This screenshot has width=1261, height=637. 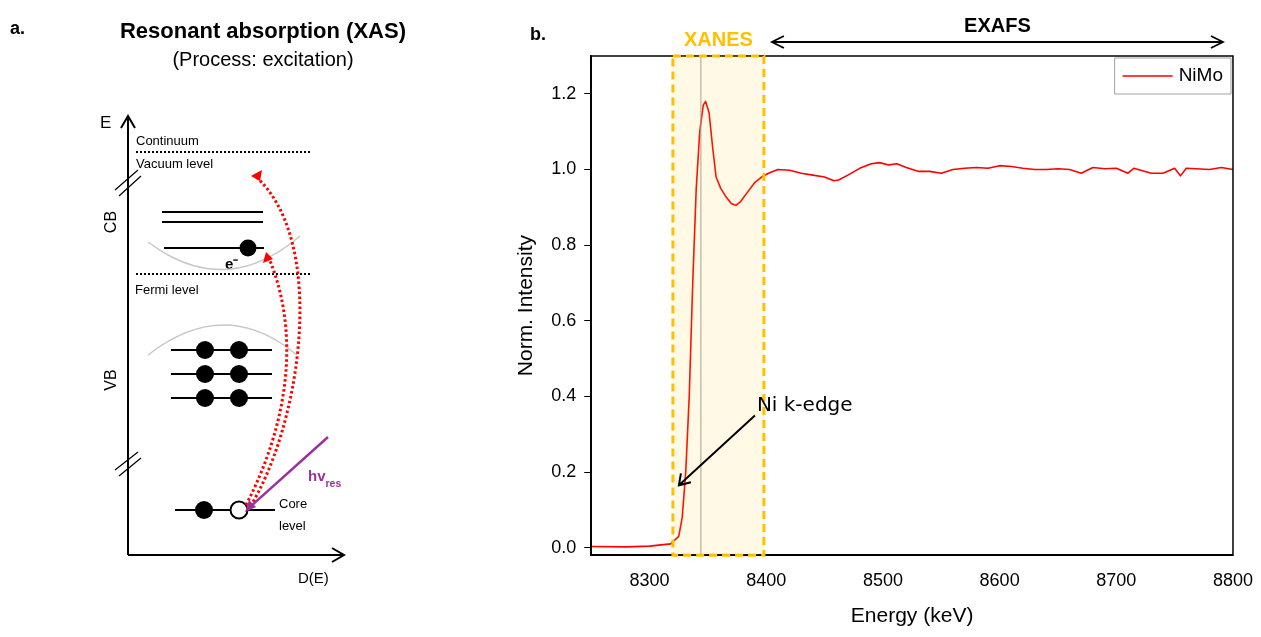 What do you see at coordinates (1232, 579) in the screenshot?
I see `x-tick-label: 8800` at bounding box center [1232, 579].